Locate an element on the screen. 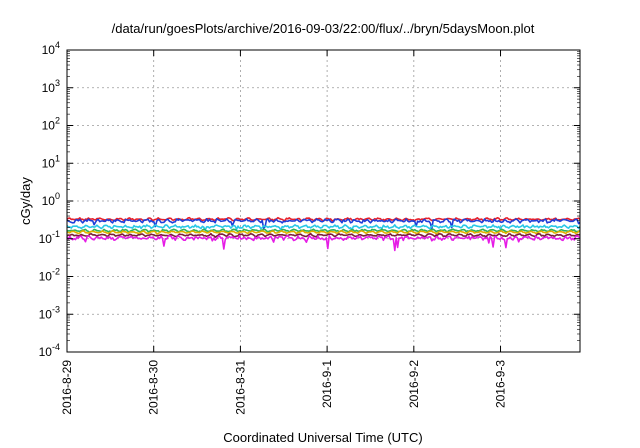 The height and width of the screenshot is (448, 640). x-axis-label: Coordinated Universal Time (UTC) is located at coordinates (322, 437).